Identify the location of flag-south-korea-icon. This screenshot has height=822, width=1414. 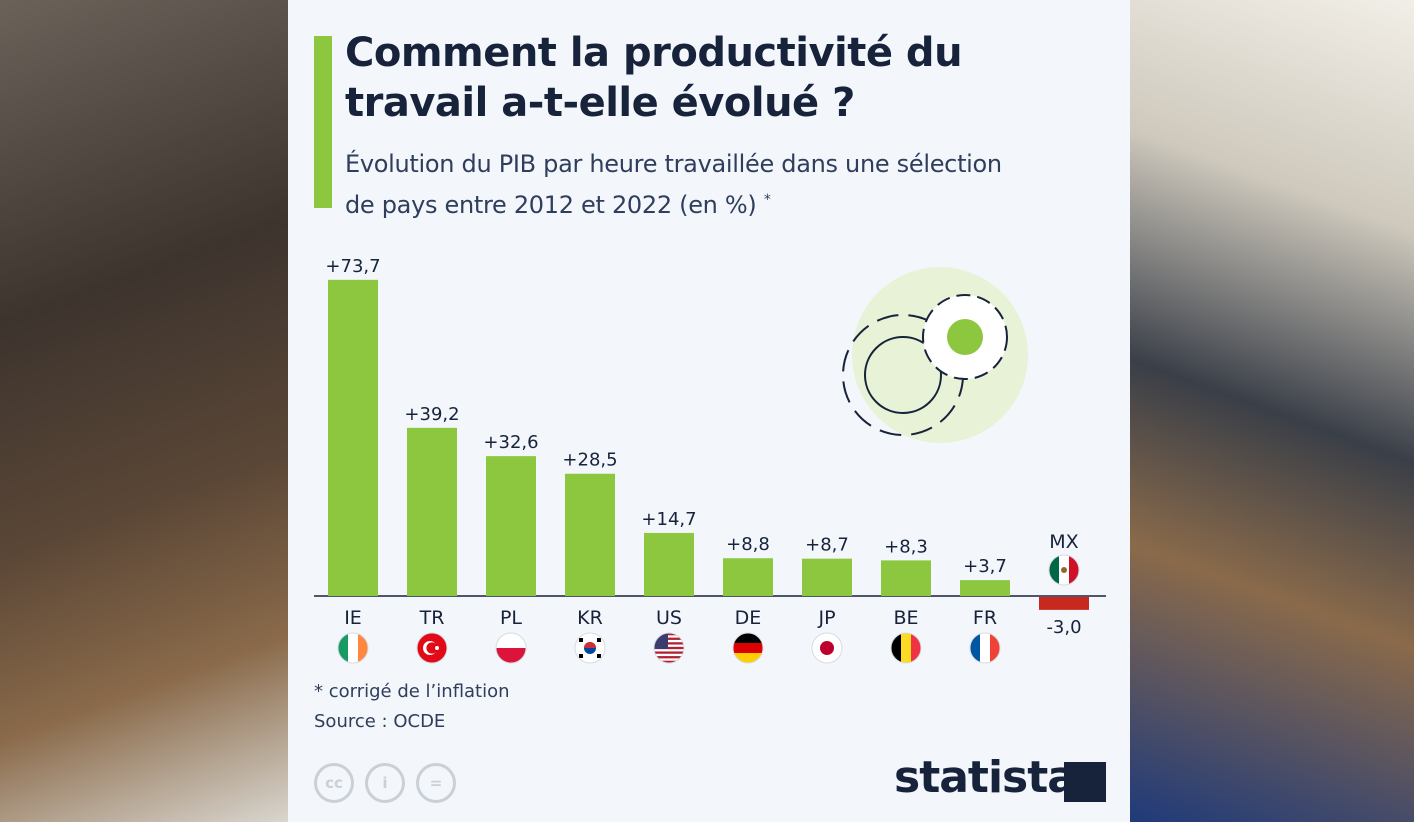
(590, 648).